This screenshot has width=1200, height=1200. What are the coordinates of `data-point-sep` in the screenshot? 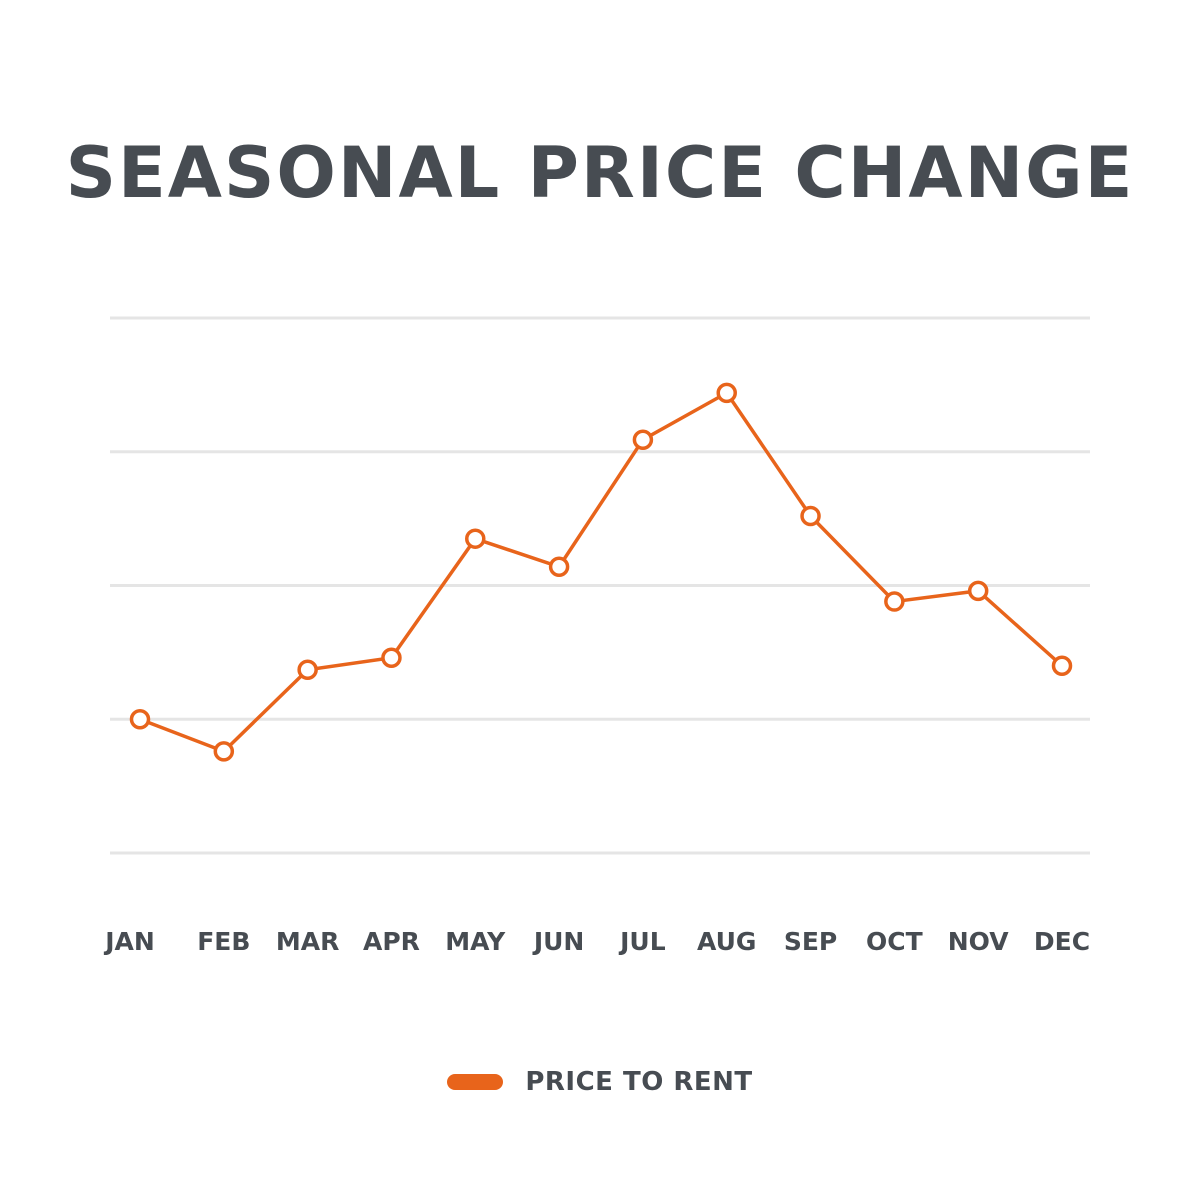 It's located at (810, 516).